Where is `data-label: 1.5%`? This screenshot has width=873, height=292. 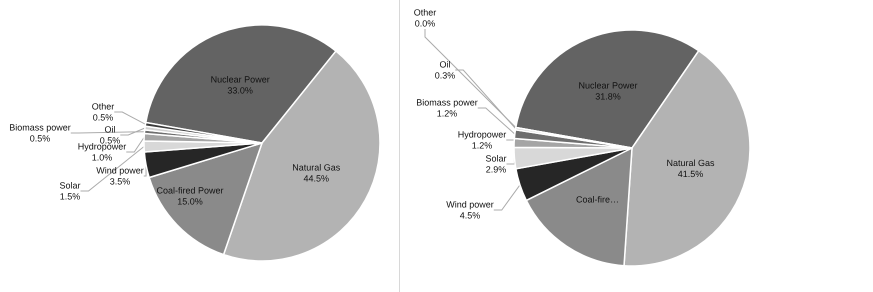
data-label: 1.5% is located at coordinates (70, 197).